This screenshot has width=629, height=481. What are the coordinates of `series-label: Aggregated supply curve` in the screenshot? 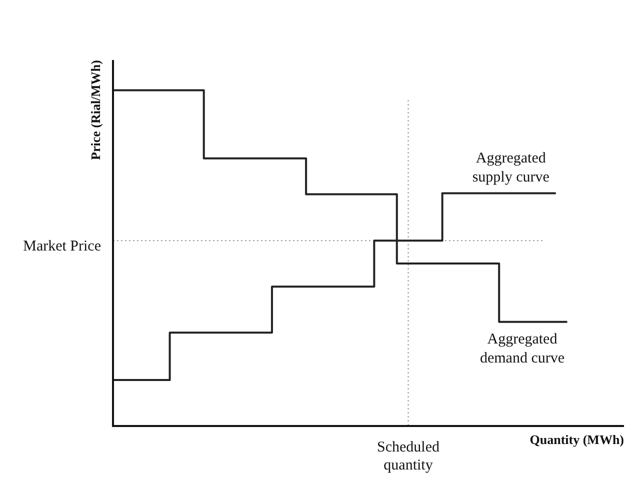 It's located at (511, 168).